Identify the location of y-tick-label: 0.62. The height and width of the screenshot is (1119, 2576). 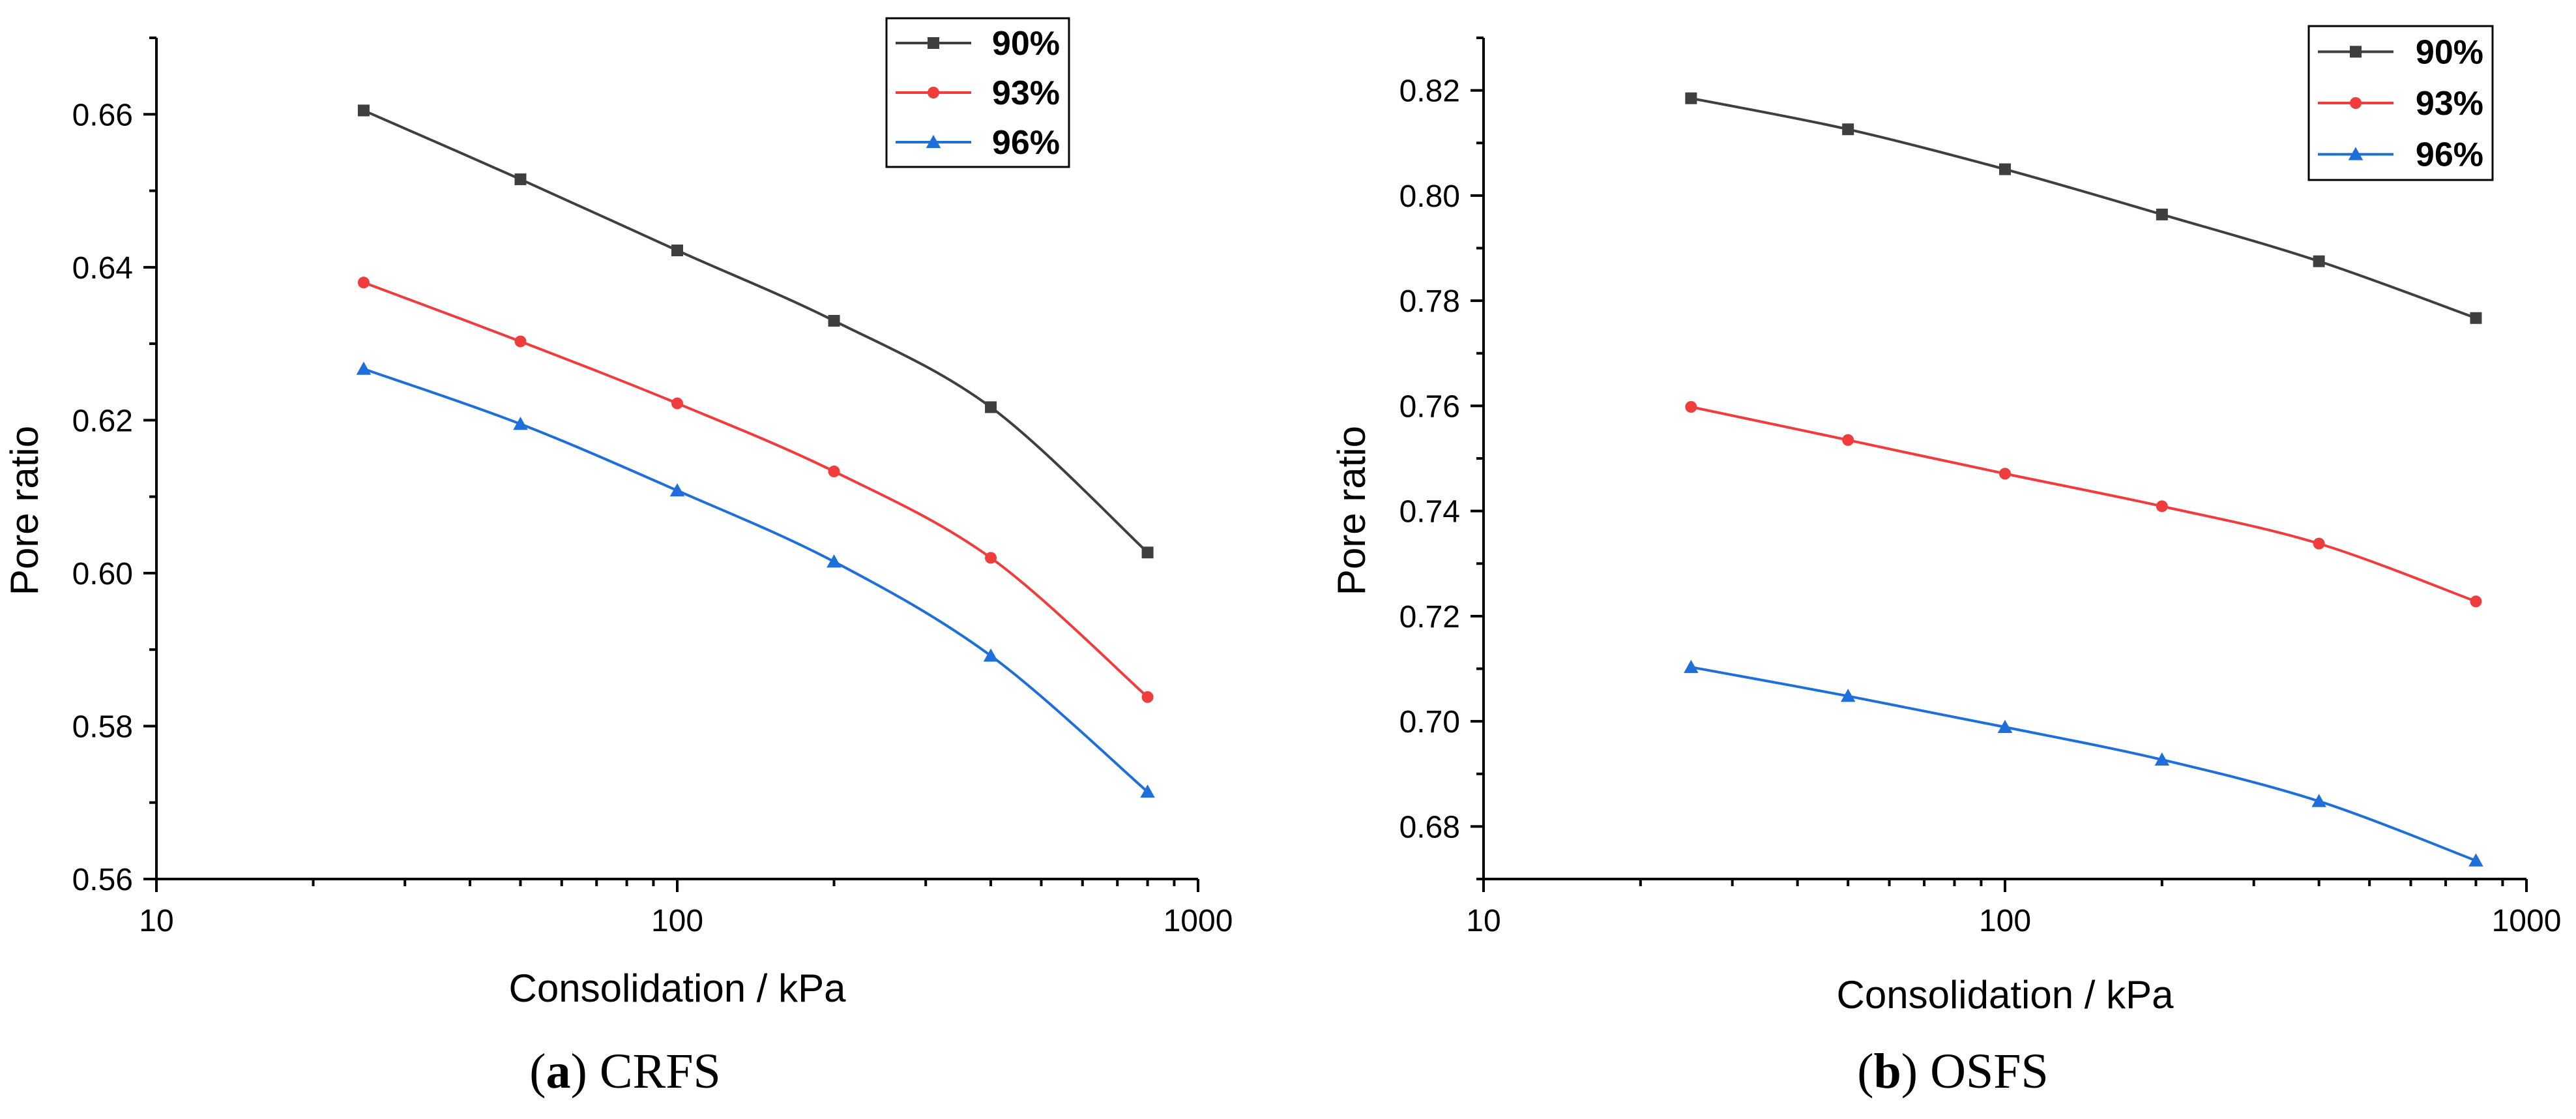
(102, 421).